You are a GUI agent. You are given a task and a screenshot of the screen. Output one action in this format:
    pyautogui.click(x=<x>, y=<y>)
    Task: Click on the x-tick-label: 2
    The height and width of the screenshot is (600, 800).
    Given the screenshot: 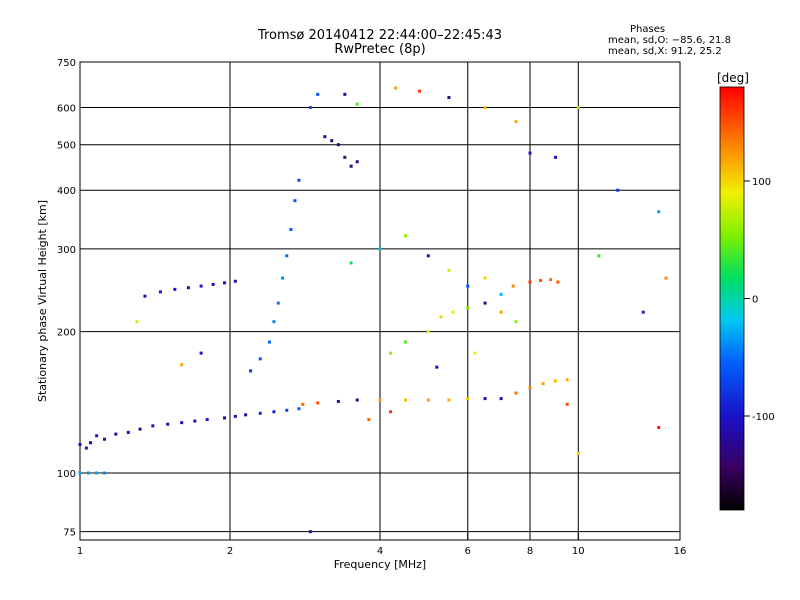 What is the action you would take?
    pyautogui.click(x=230, y=551)
    